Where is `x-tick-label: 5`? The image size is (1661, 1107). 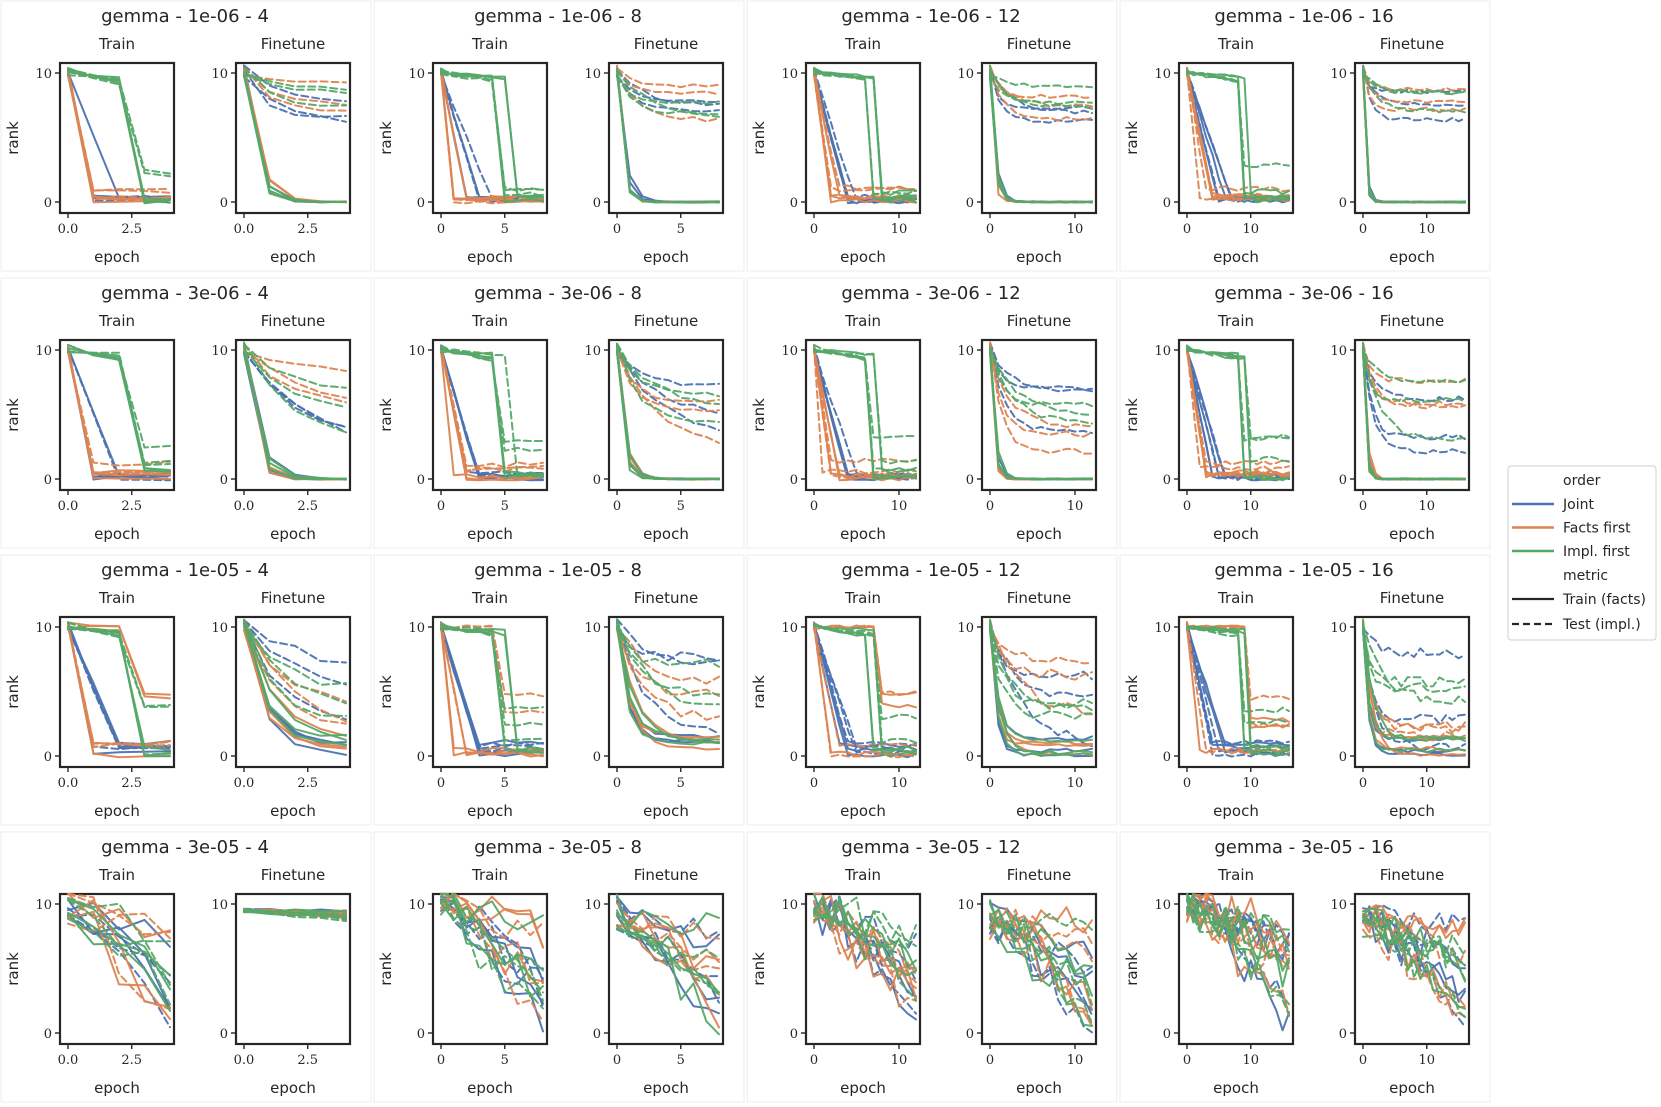
x-tick-label: 5 is located at coordinates (681, 1060).